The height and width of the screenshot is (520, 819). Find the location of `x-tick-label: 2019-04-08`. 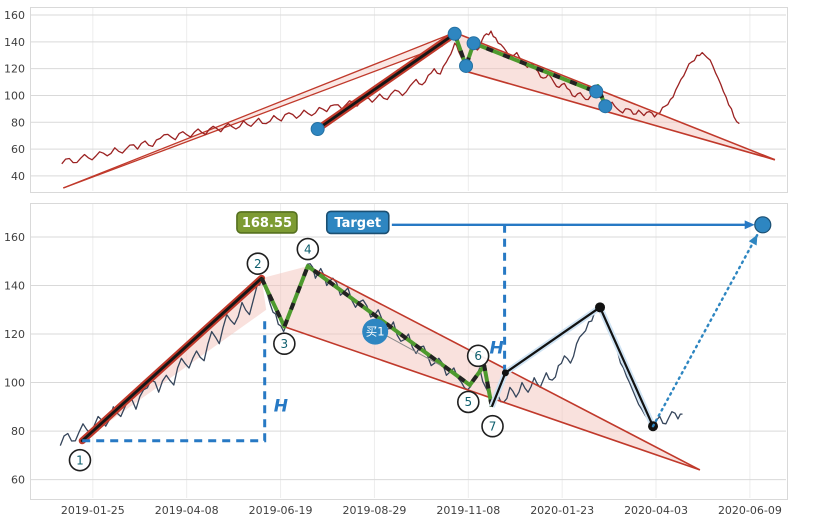

x-tick-label: 2019-04-08 is located at coordinates (187, 510).